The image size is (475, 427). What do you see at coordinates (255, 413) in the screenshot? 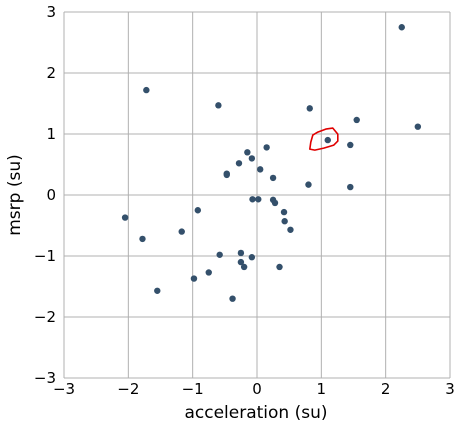
I see `x-axis-label: acceleration (su)` at bounding box center [255, 413].